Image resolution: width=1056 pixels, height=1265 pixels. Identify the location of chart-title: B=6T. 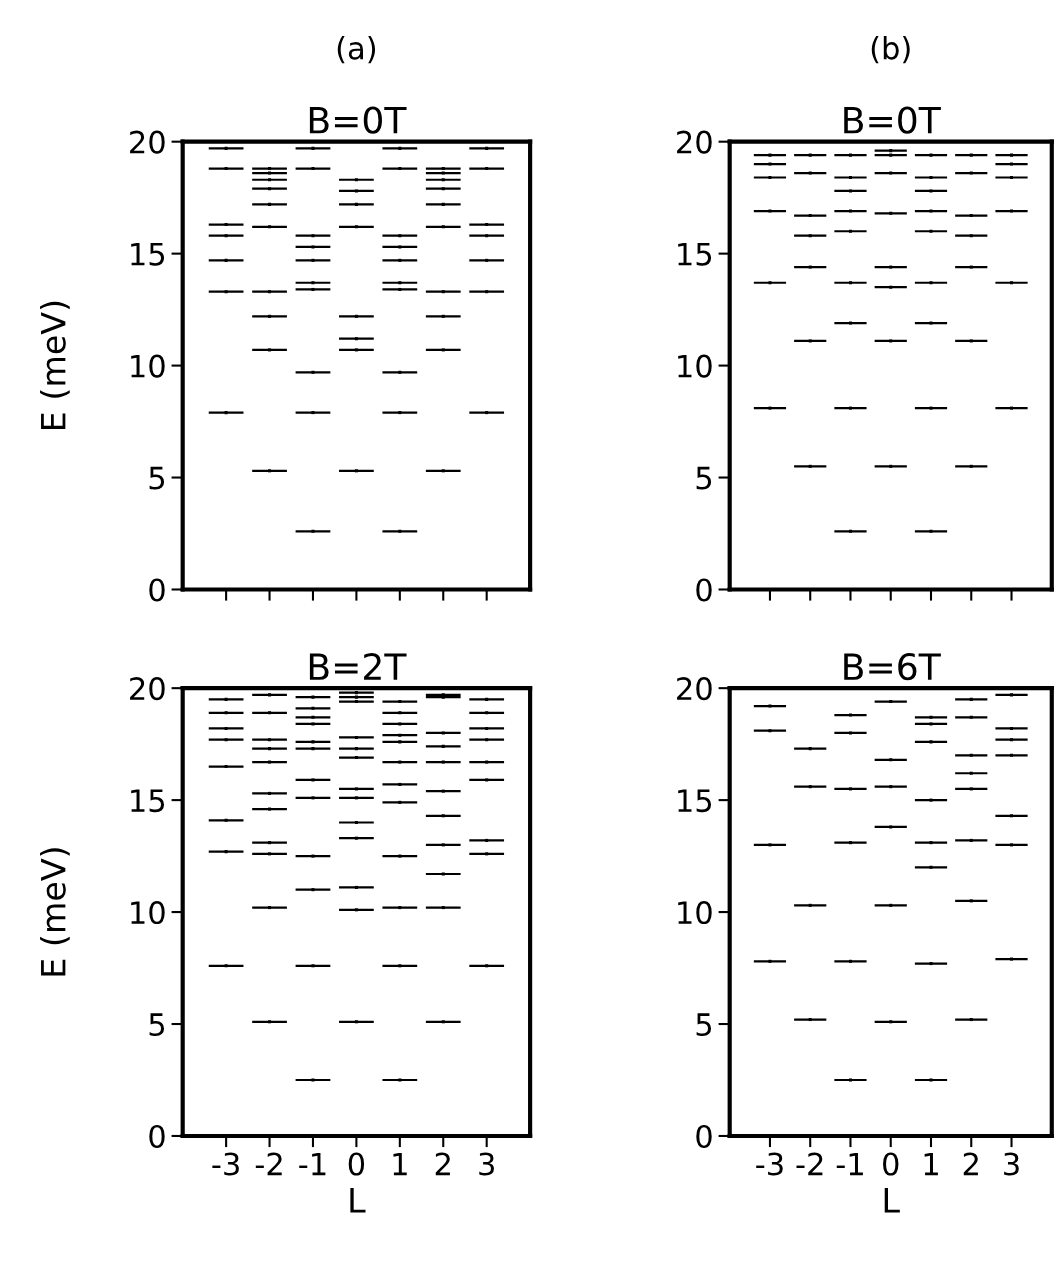
(892, 667).